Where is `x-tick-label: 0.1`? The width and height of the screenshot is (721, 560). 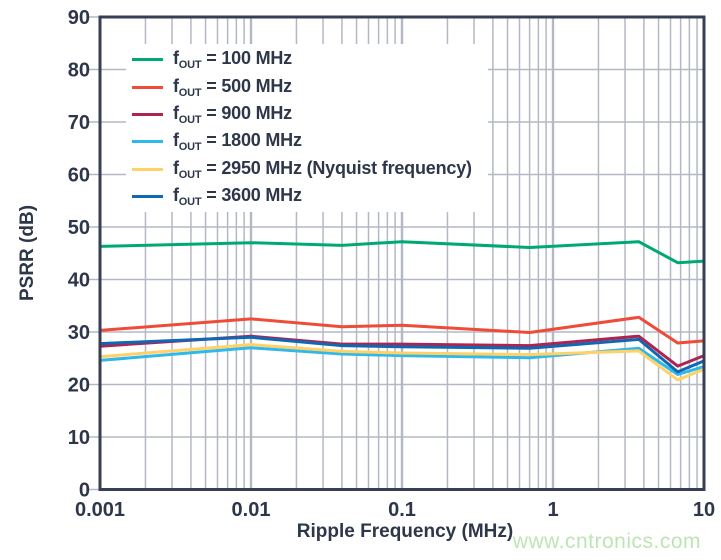 x-tick-label: 0.1 is located at coordinates (402, 510).